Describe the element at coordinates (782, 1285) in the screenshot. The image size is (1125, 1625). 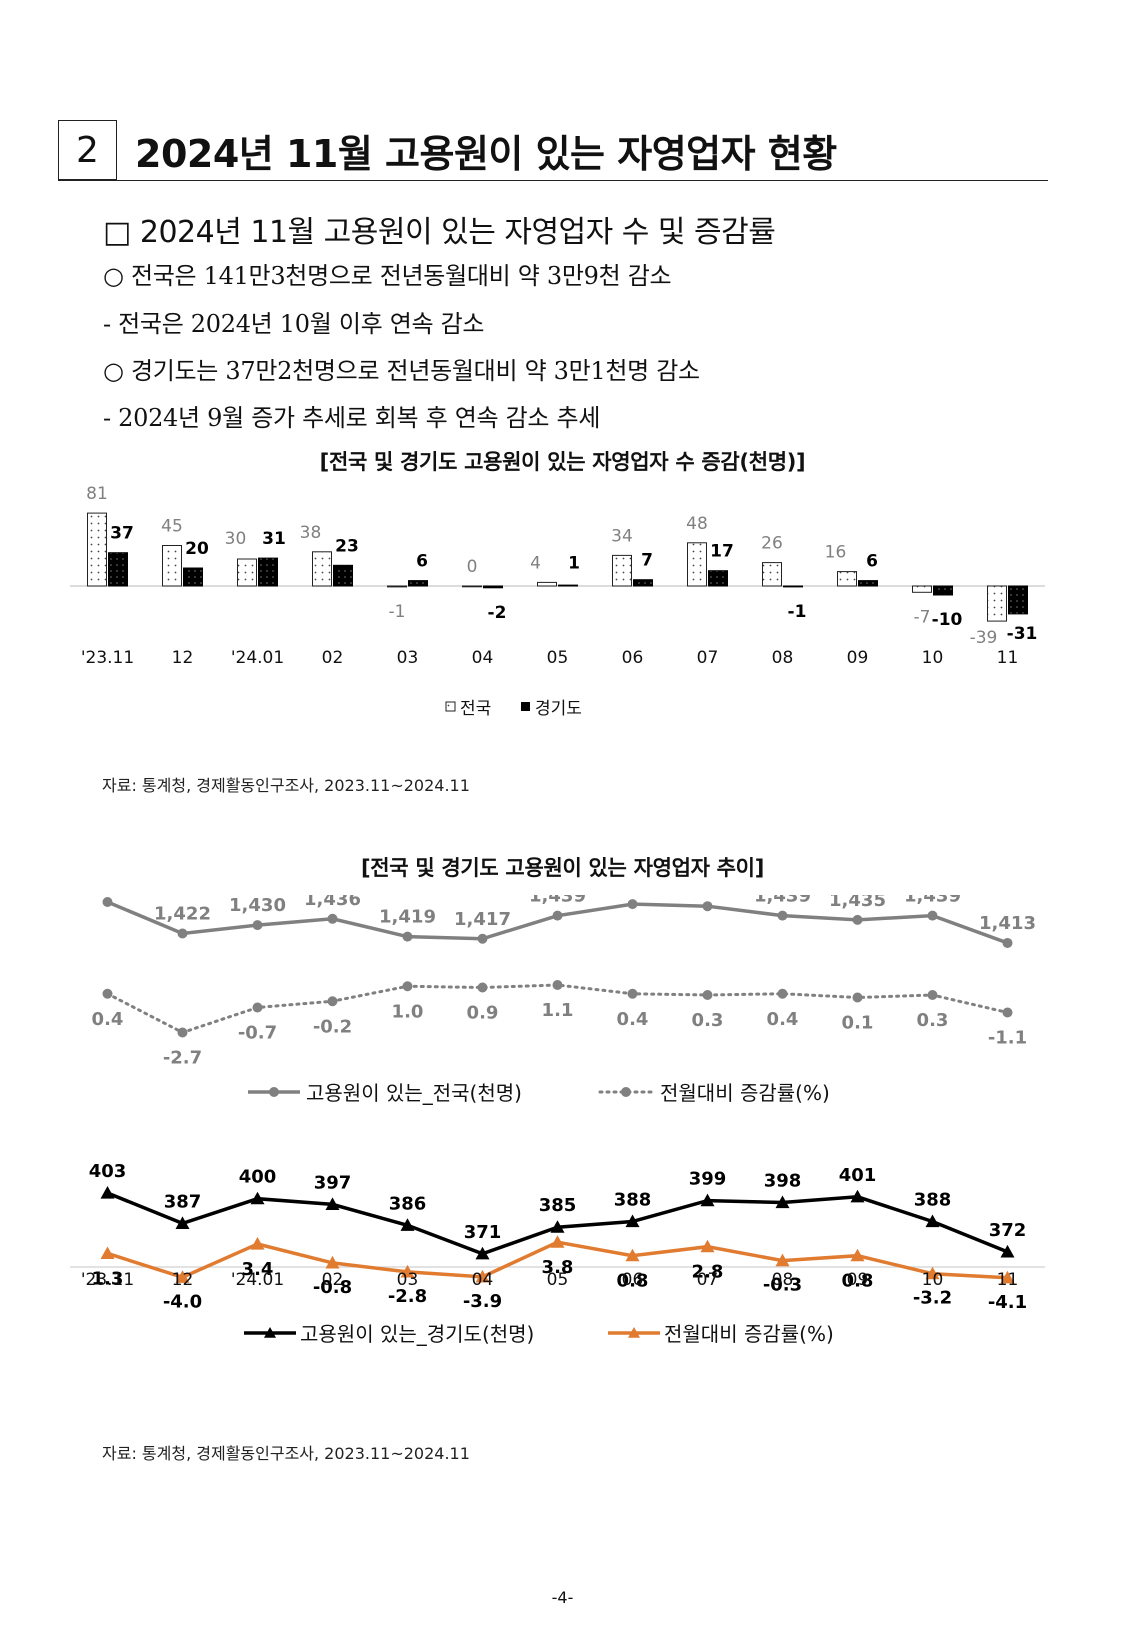
I see `gyeonggi-rate-label: -0.3` at that location.